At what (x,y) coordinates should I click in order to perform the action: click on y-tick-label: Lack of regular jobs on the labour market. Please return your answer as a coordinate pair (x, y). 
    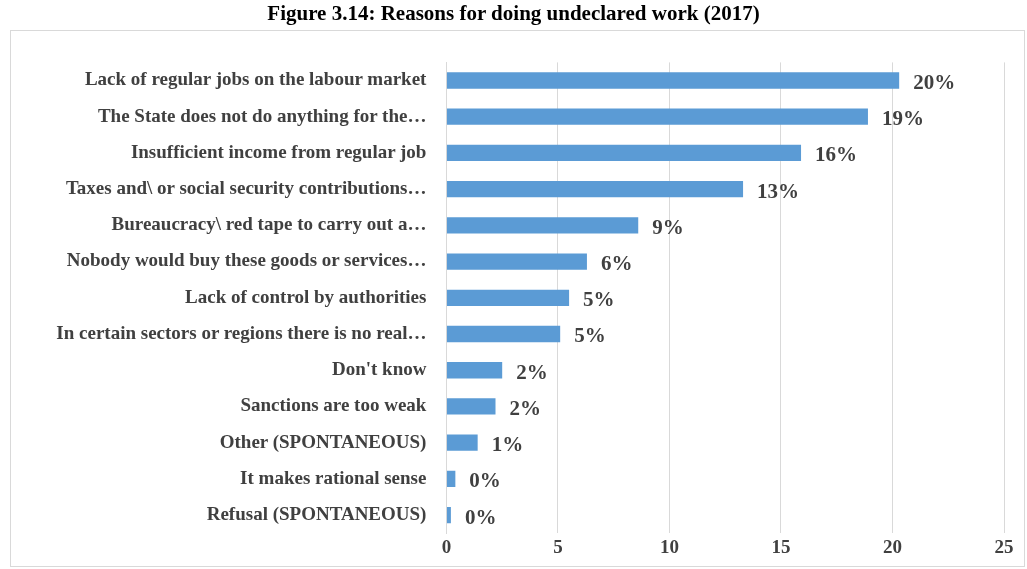
    Looking at the image, I should click on (256, 79).